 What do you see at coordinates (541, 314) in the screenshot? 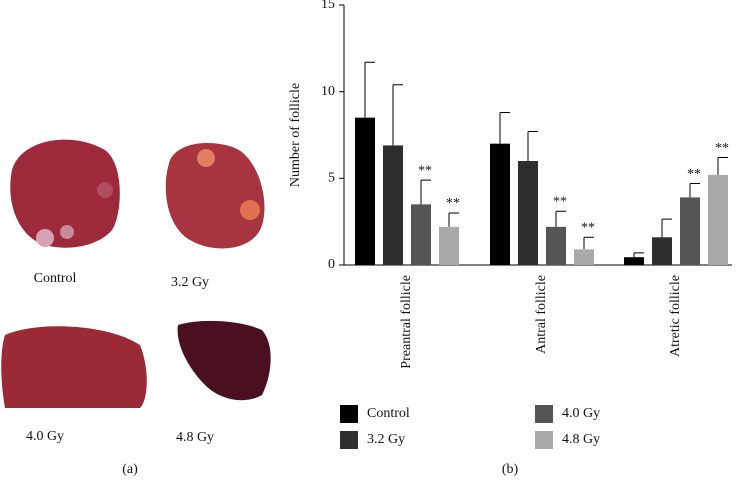
I see `x-tick-label: Antral follicle` at bounding box center [541, 314].